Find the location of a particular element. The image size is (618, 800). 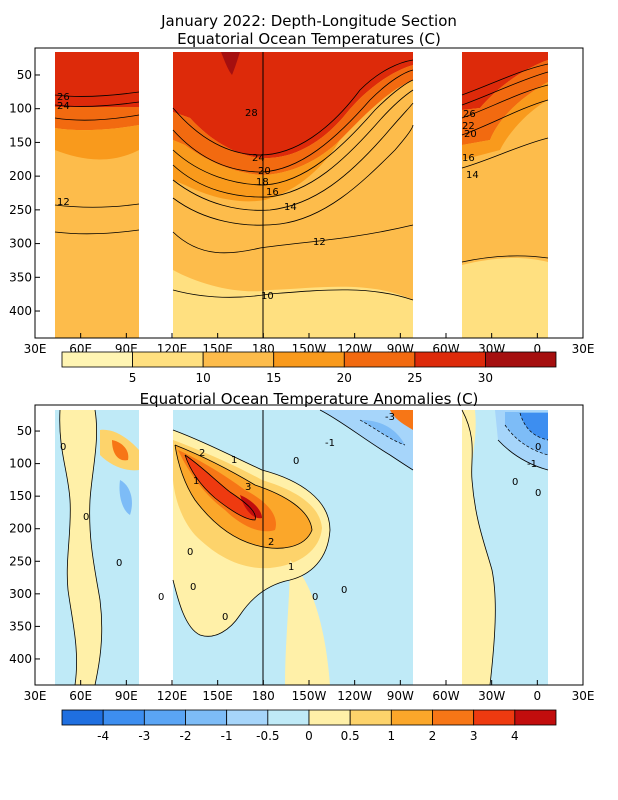

colorbar-tick-label: 20 is located at coordinates (344, 378).